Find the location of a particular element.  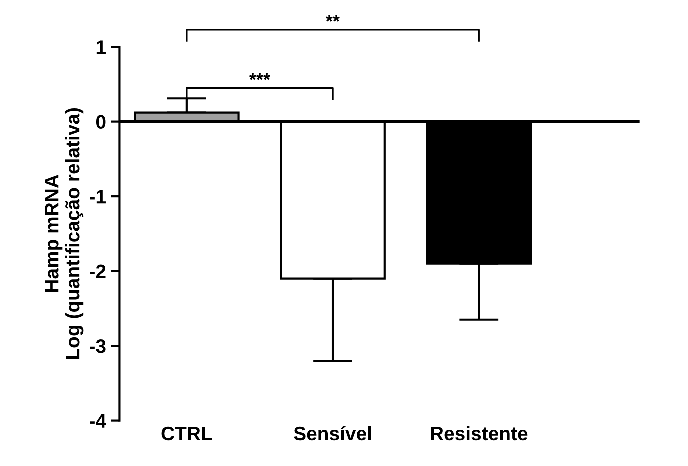

x-tick-label: Sensível is located at coordinates (333, 433).